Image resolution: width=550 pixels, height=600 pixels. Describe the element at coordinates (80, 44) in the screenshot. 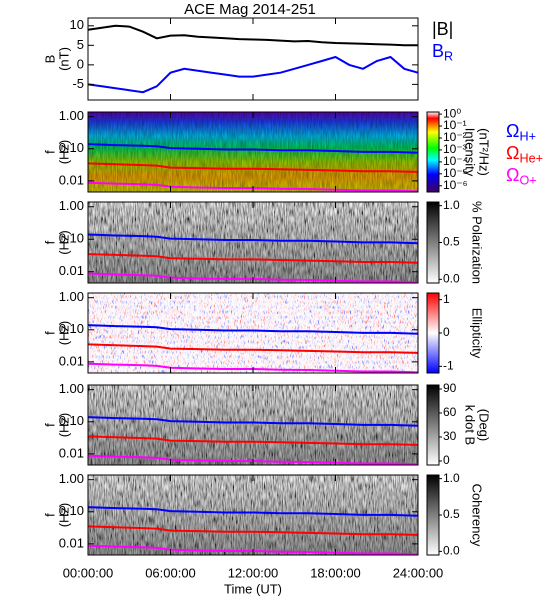

I see `y-tick-label: 5` at that location.